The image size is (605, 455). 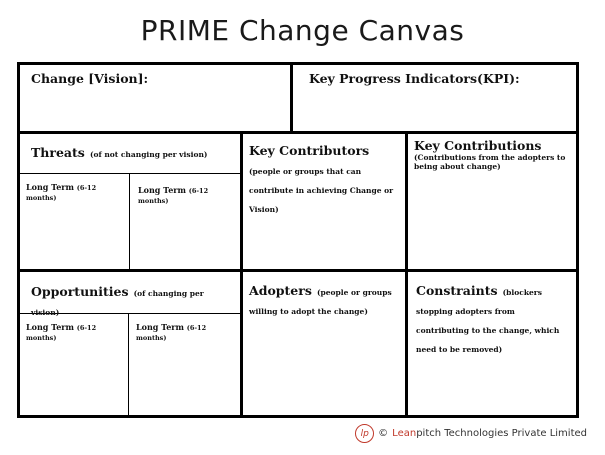 I want to click on opportunities-long-term-1-label: Long Term, so click(x=50, y=327).